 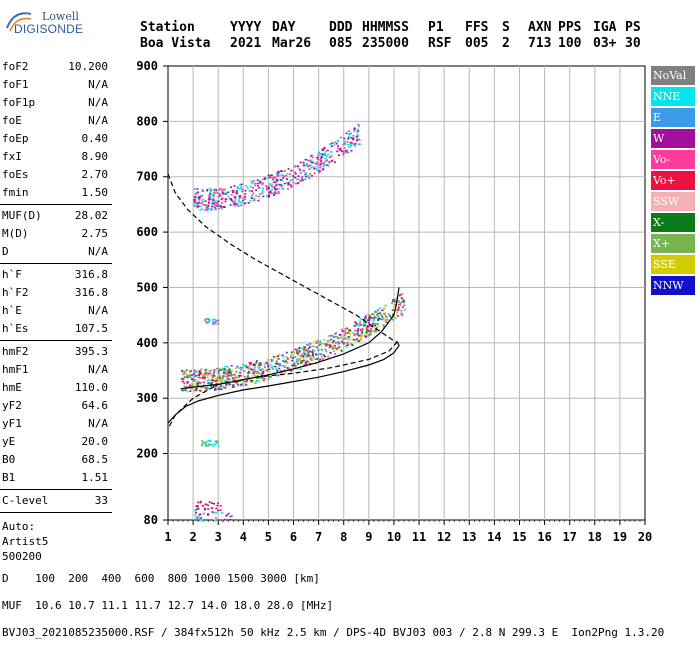 What do you see at coordinates (673, 117) in the screenshot?
I see `legend-item: E` at bounding box center [673, 117].